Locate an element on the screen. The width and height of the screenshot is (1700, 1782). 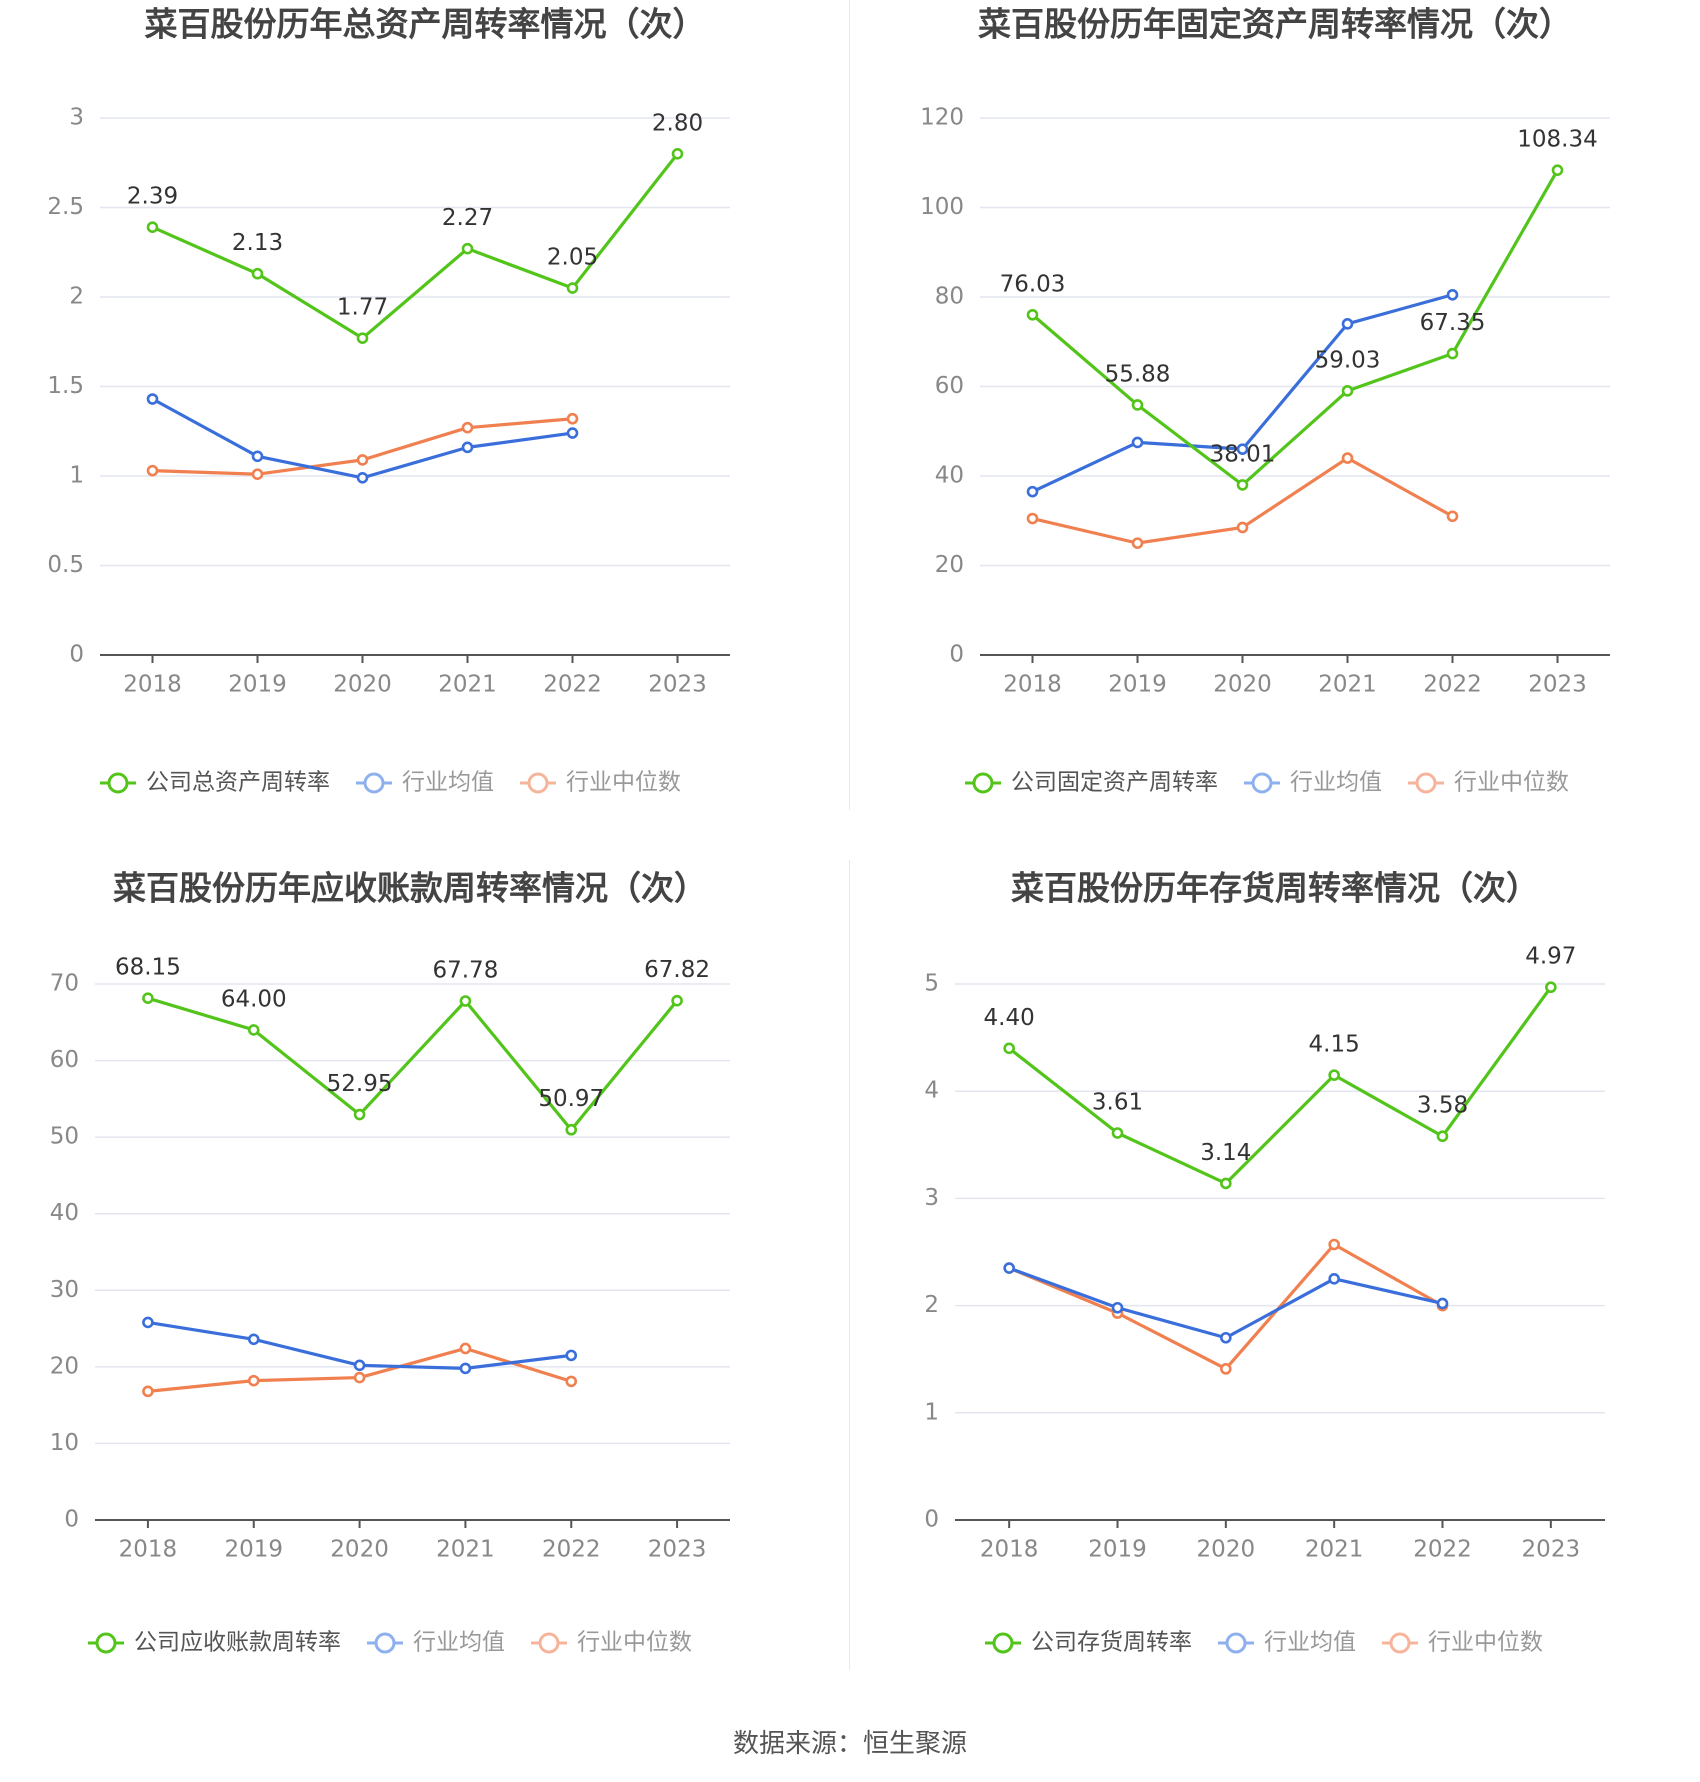
data-label: 2.27 is located at coordinates (467, 218).